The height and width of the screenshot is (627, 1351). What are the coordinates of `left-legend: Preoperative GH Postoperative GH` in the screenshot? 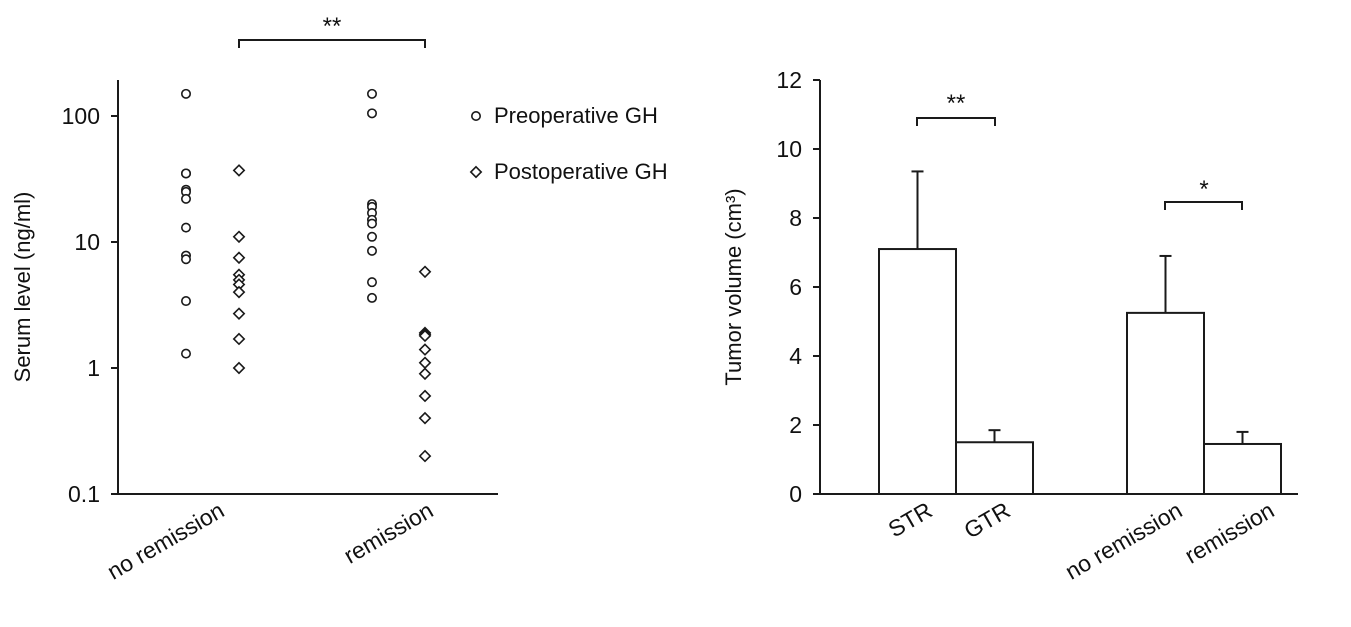 It's located at (568, 143).